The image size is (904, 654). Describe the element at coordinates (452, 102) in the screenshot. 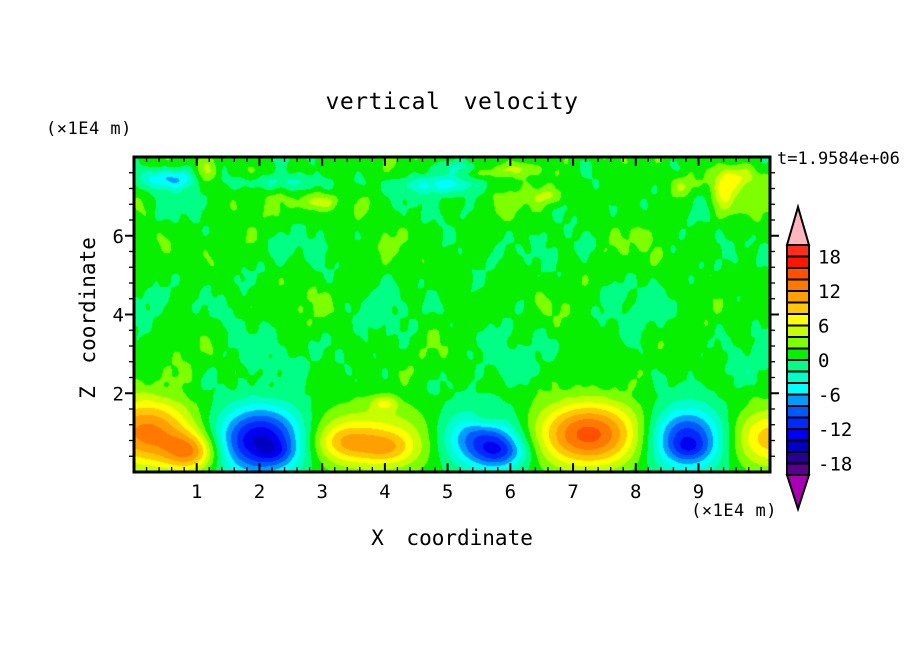

I see `plot-title: vertical velocity` at that location.